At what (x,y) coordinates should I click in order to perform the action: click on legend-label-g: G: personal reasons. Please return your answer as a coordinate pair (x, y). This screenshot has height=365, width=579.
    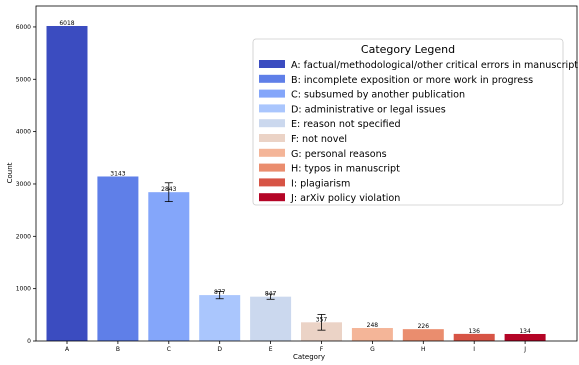
    Looking at the image, I should click on (339, 154).